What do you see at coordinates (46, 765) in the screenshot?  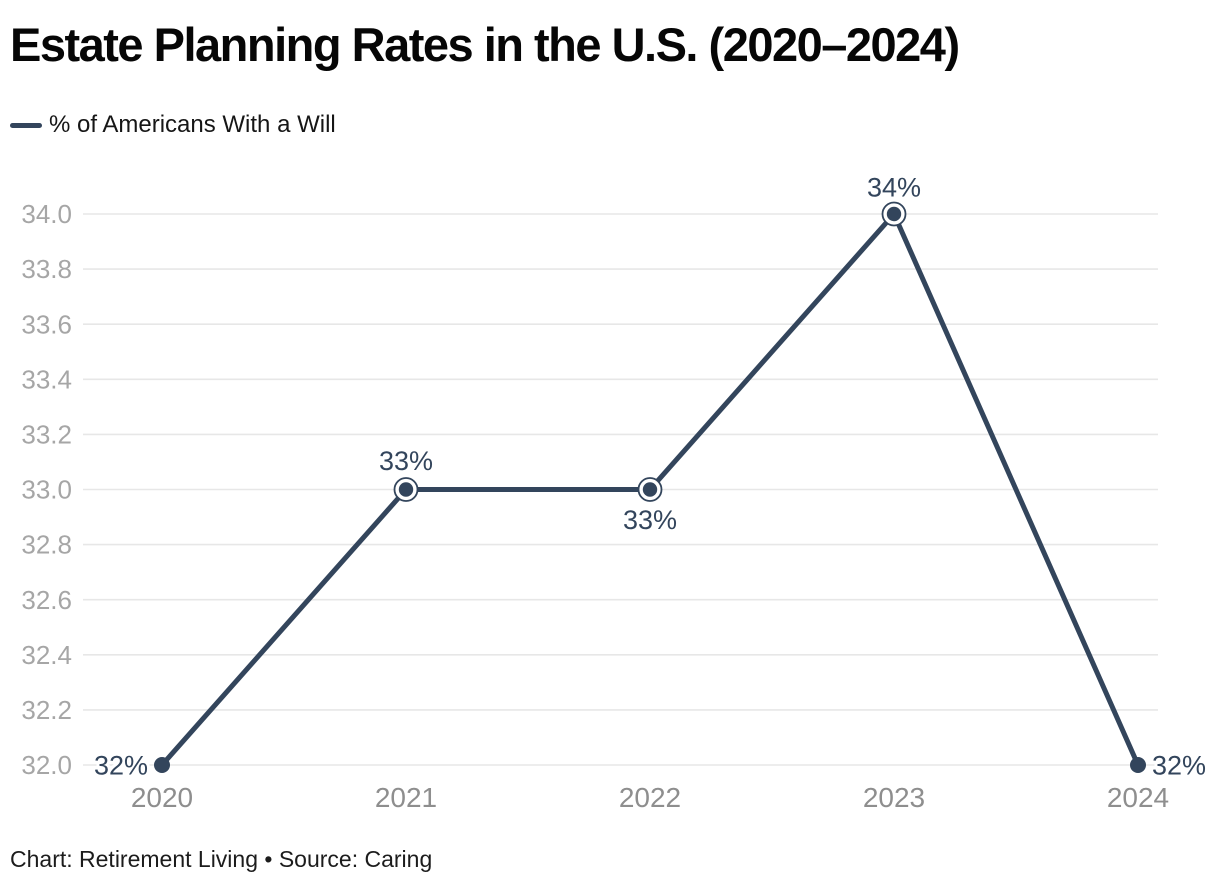 I see `y-tick-label: 32.0` at bounding box center [46, 765].